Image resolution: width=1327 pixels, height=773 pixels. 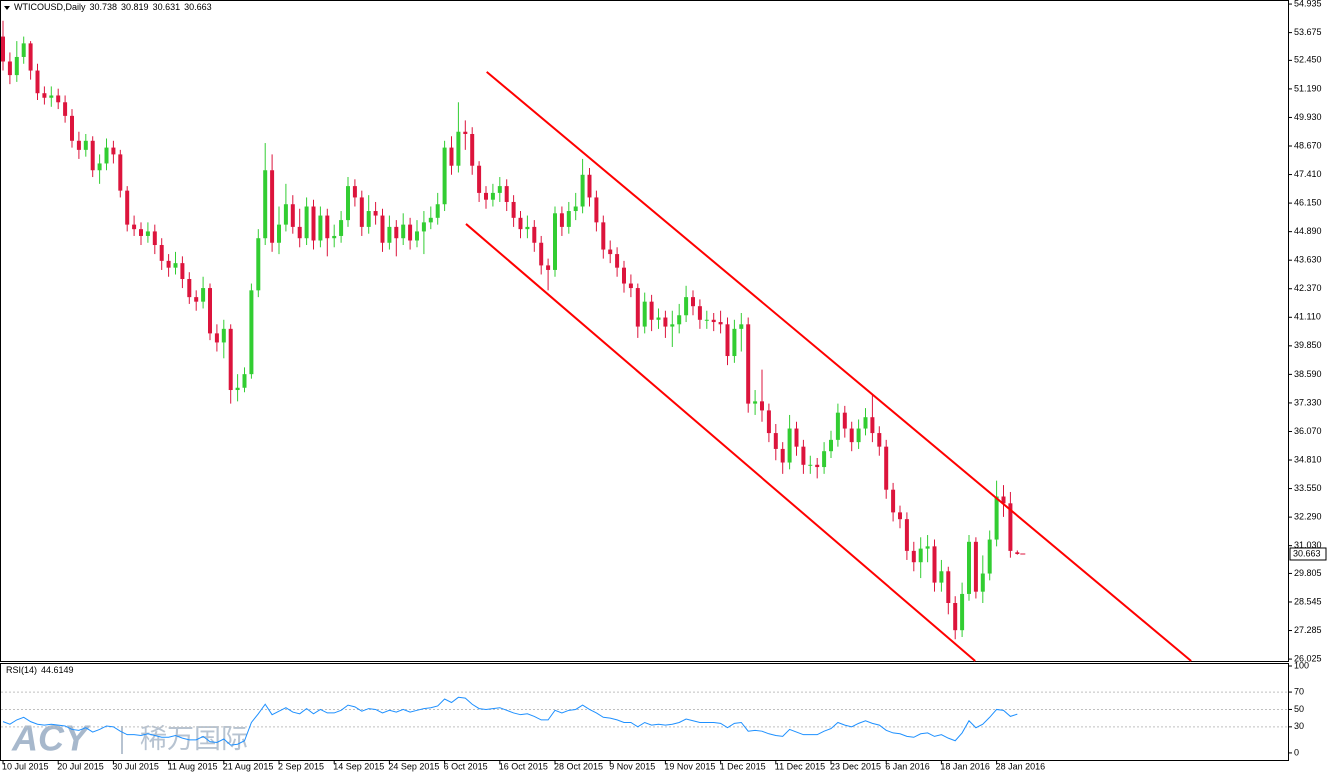 I want to click on y-tick-label: 30, so click(x=1299, y=726).